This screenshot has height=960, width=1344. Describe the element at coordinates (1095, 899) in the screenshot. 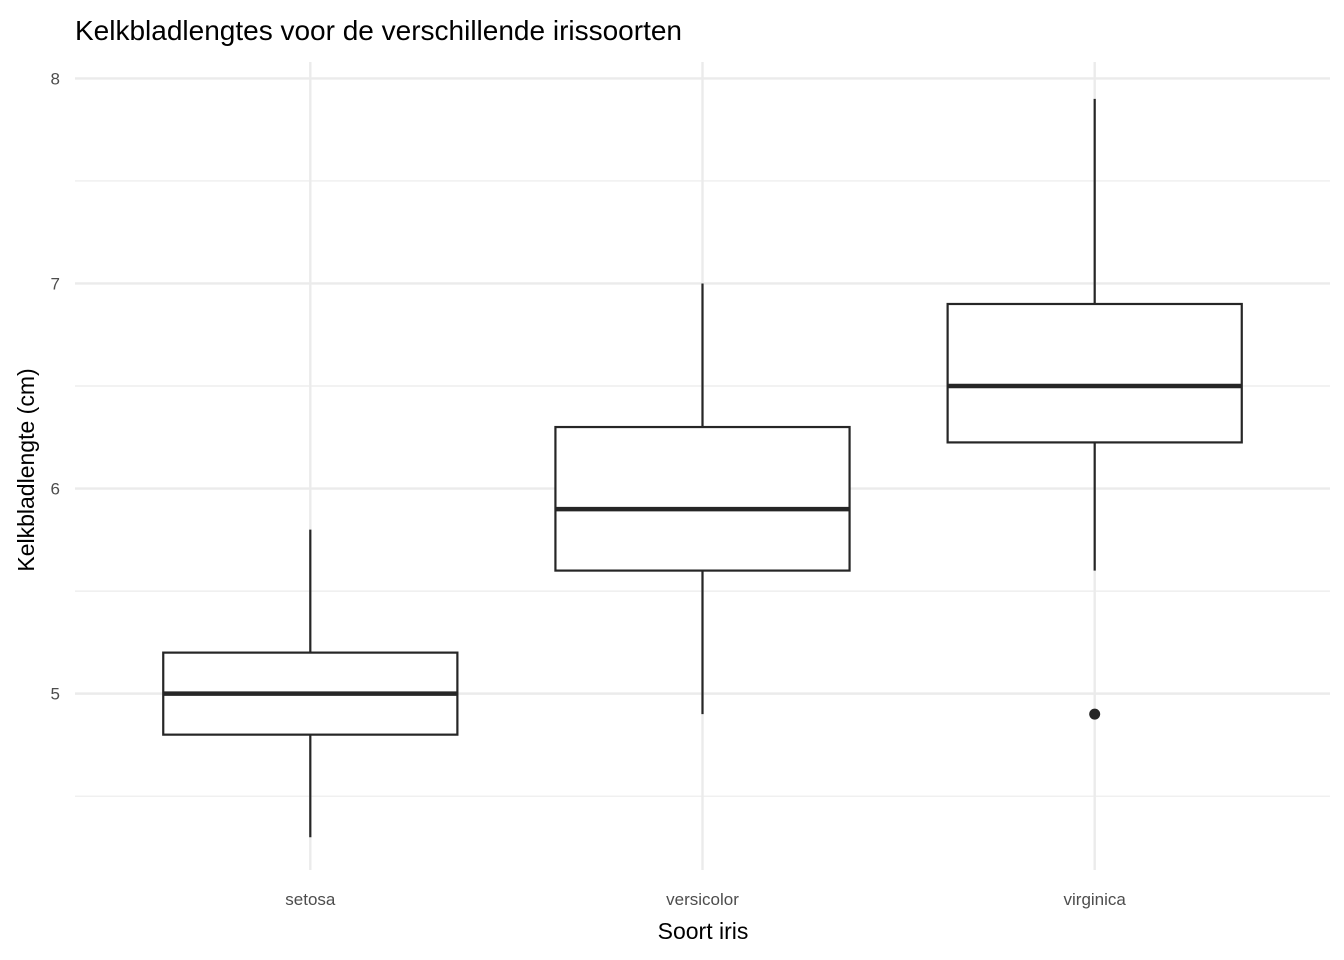

I see `x-tick-label: virginica` at that location.